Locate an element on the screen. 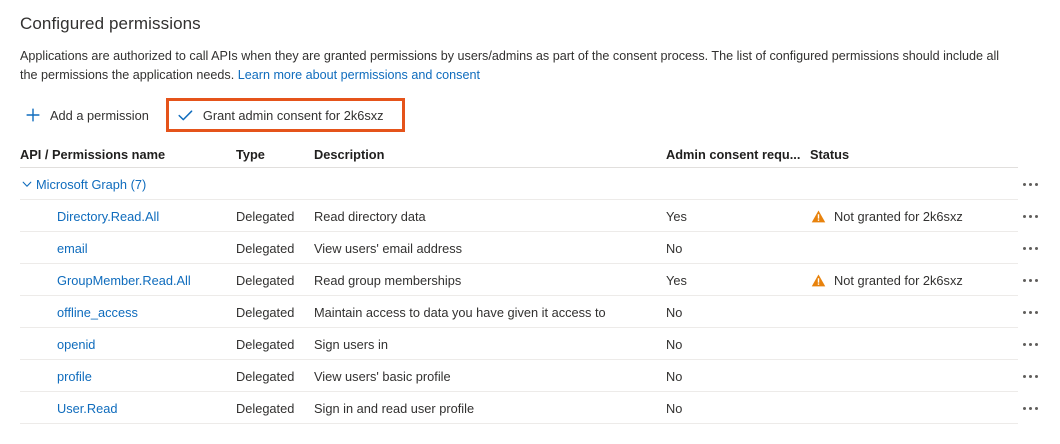 Image resolution: width=1060 pixels, height=444 pixels. permission-link: offline_access is located at coordinates (97, 312).